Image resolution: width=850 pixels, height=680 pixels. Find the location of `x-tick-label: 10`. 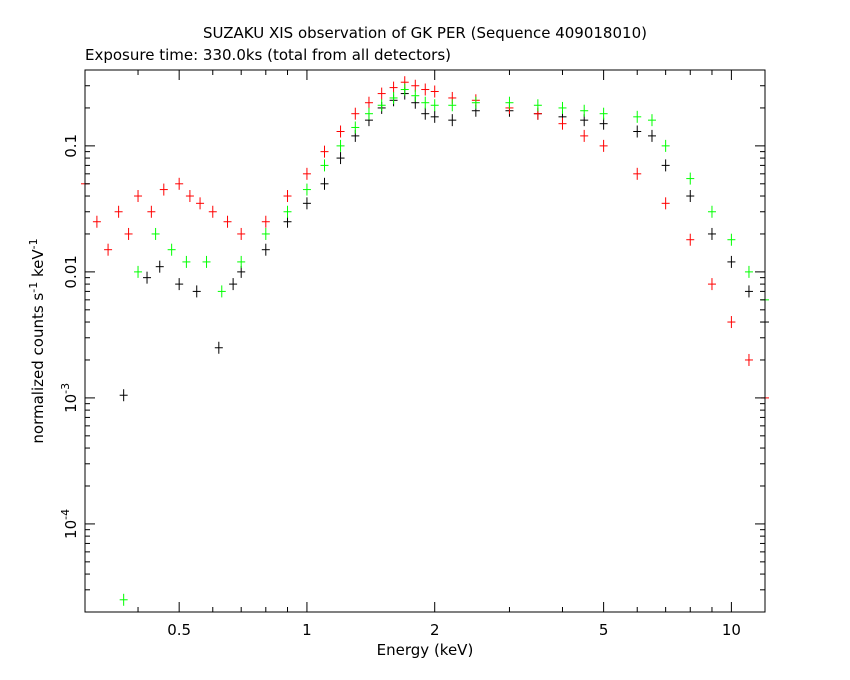

x-tick-label: 10 is located at coordinates (731, 630).